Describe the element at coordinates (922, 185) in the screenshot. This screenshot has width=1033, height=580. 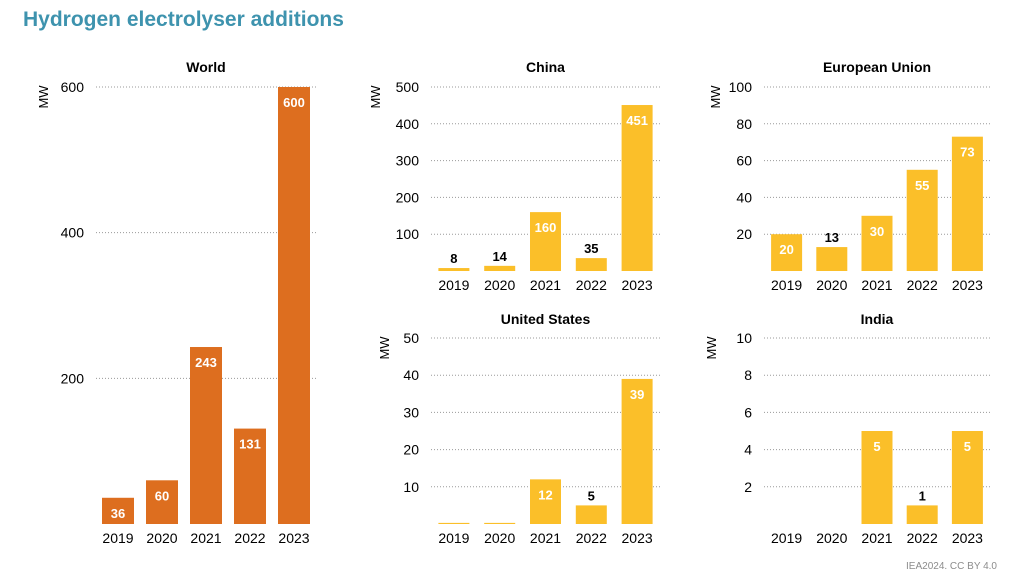
I see `data-label: 55` at that location.